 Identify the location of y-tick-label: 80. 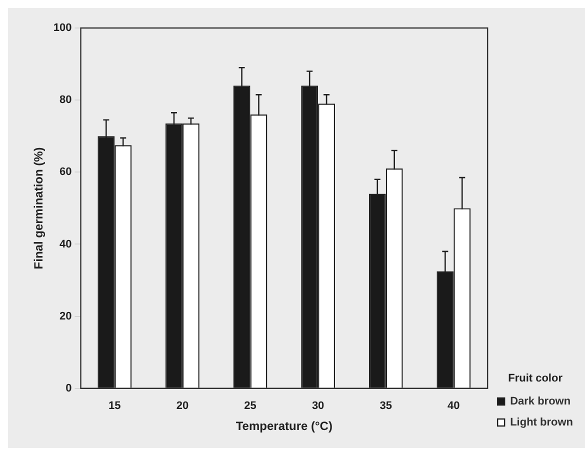
(66, 100).